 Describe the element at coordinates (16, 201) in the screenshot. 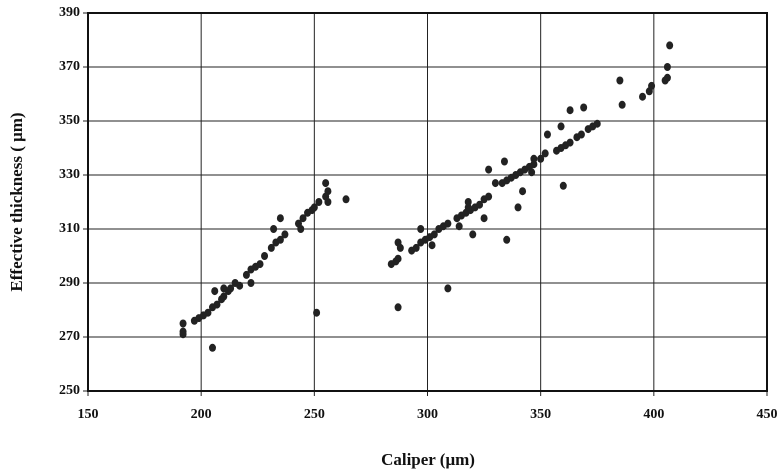

I see `y-axis-title: Effective thickness ( μm)` at that location.